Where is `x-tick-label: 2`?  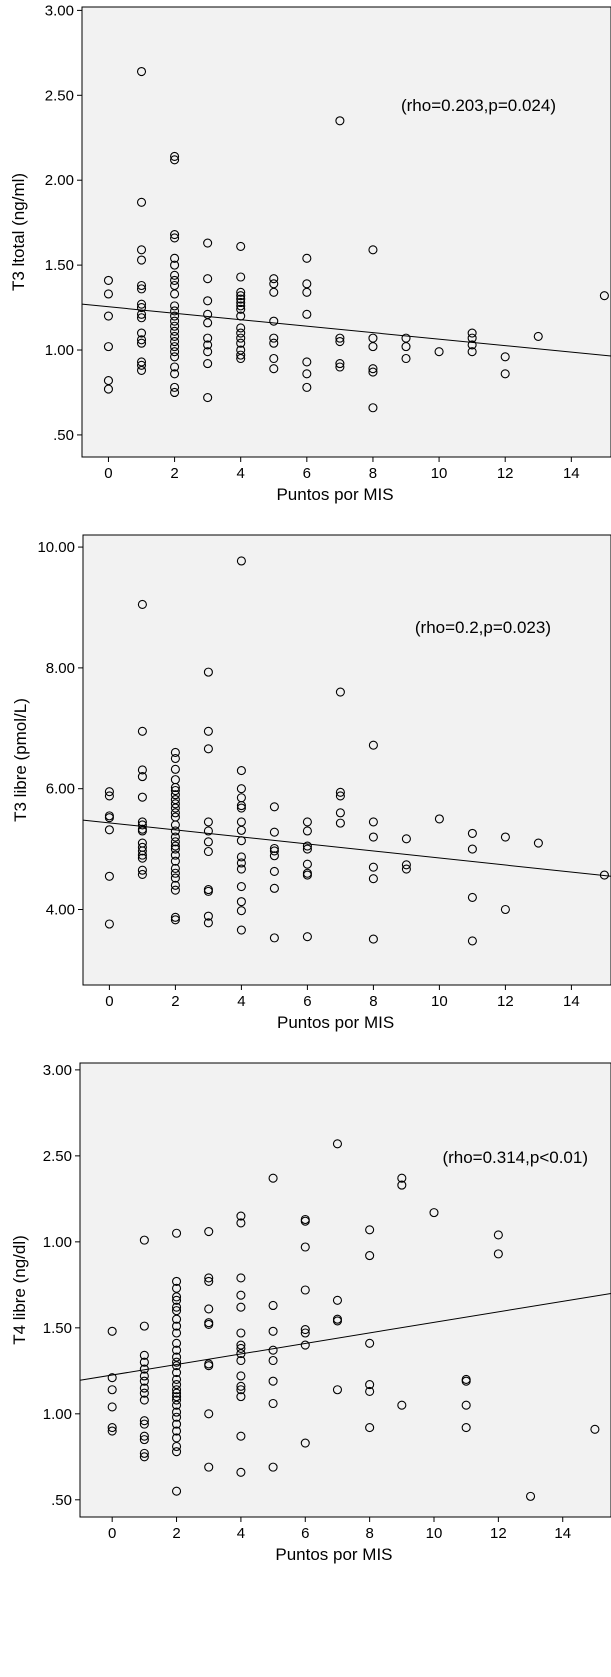 x-tick-label: 2 is located at coordinates (175, 1001).